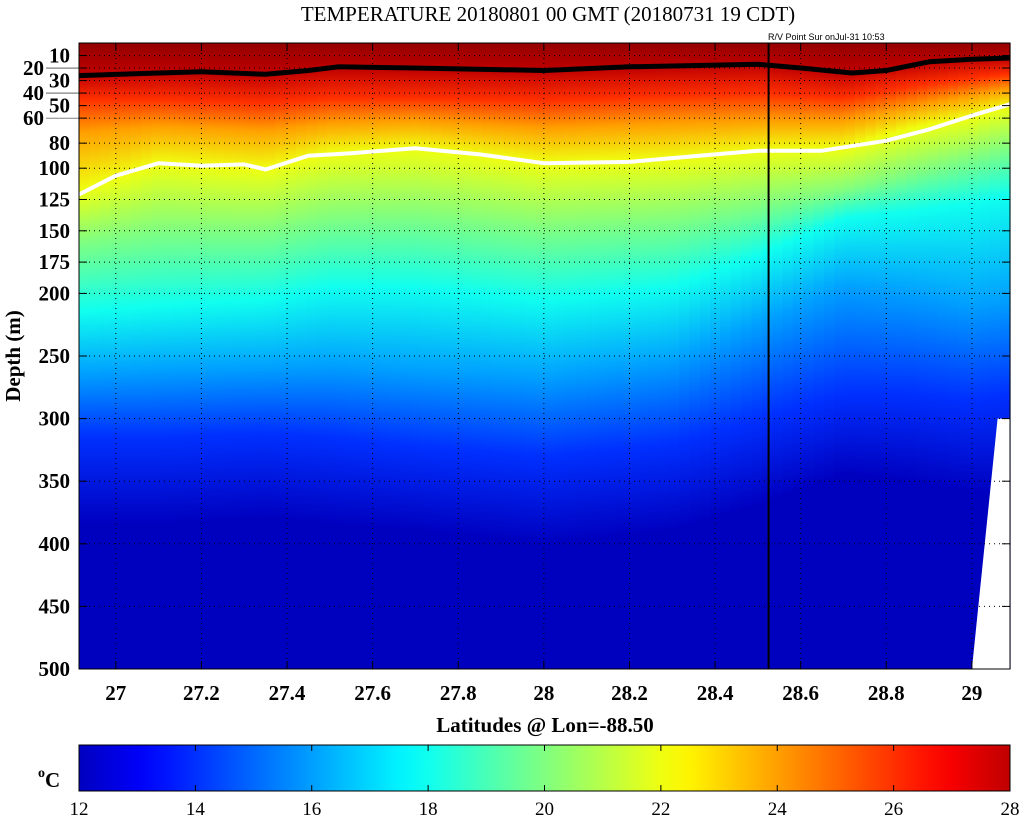  Describe the element at coordinates (800, 693) in the screenshot. I see `x-tick-label: 28.6` at that location.